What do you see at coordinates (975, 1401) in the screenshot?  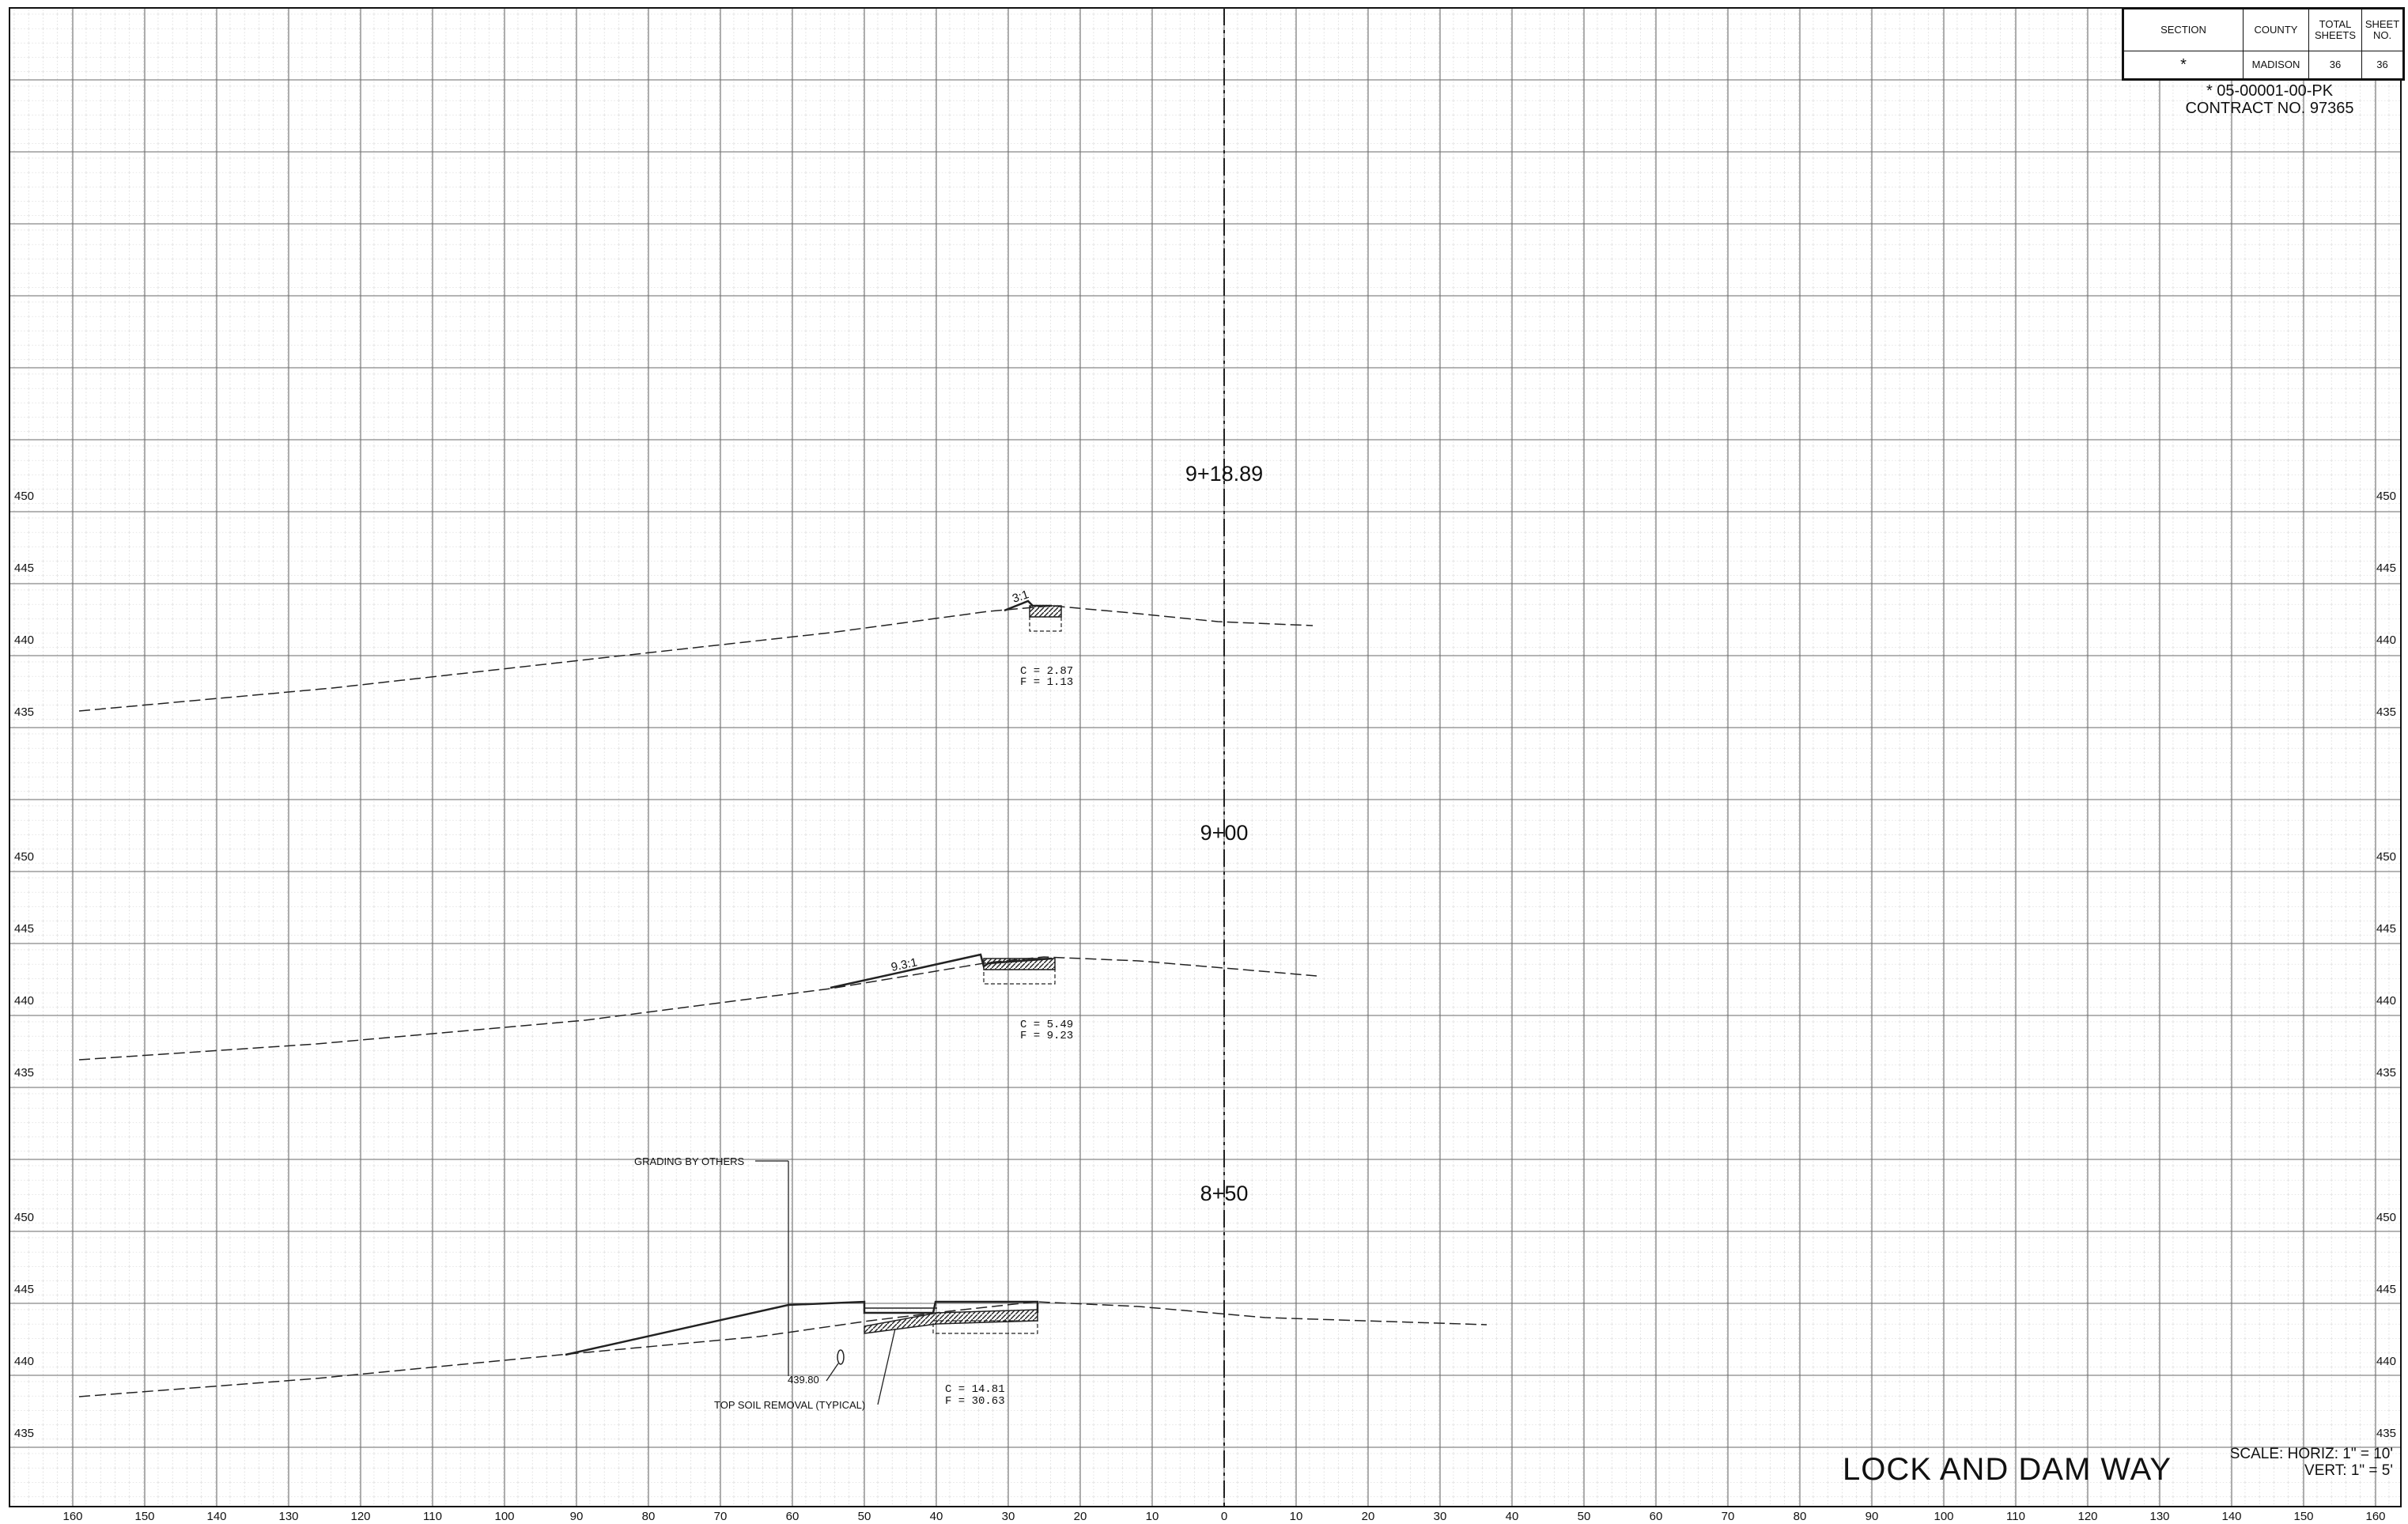 I see `fill-value: F = 30.63` at bounding box center [975, 1401].